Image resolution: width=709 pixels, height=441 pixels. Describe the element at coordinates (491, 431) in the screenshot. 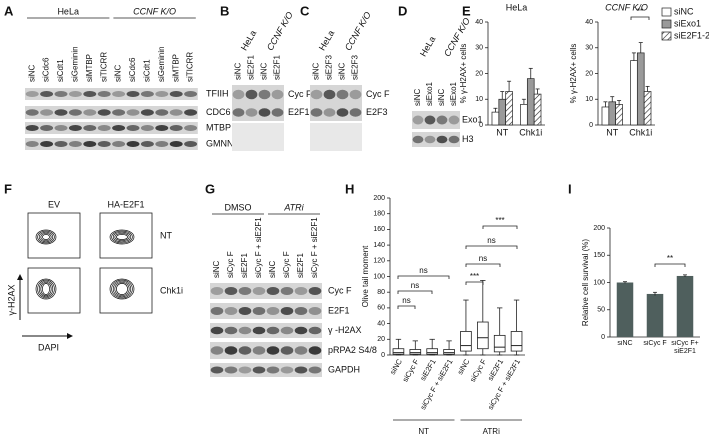

I see `group-label: ATRi` at that location.